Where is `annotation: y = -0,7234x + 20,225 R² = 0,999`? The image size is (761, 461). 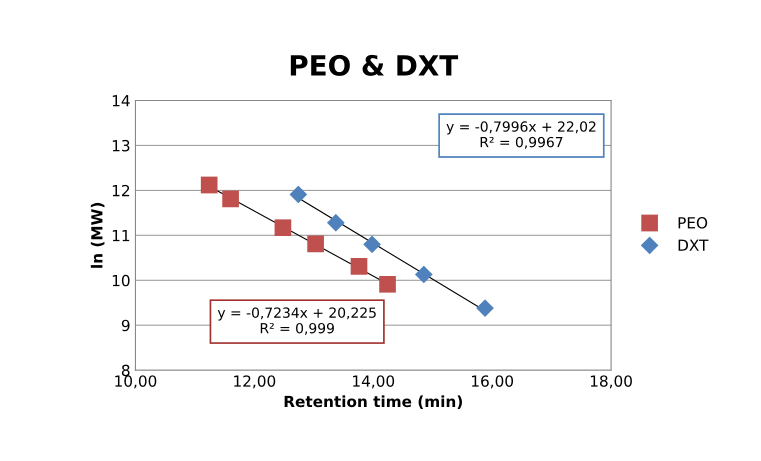 annotation: y = -0,7234x + 20,225 R² = 0,999 is located at coordinates (297, 321).